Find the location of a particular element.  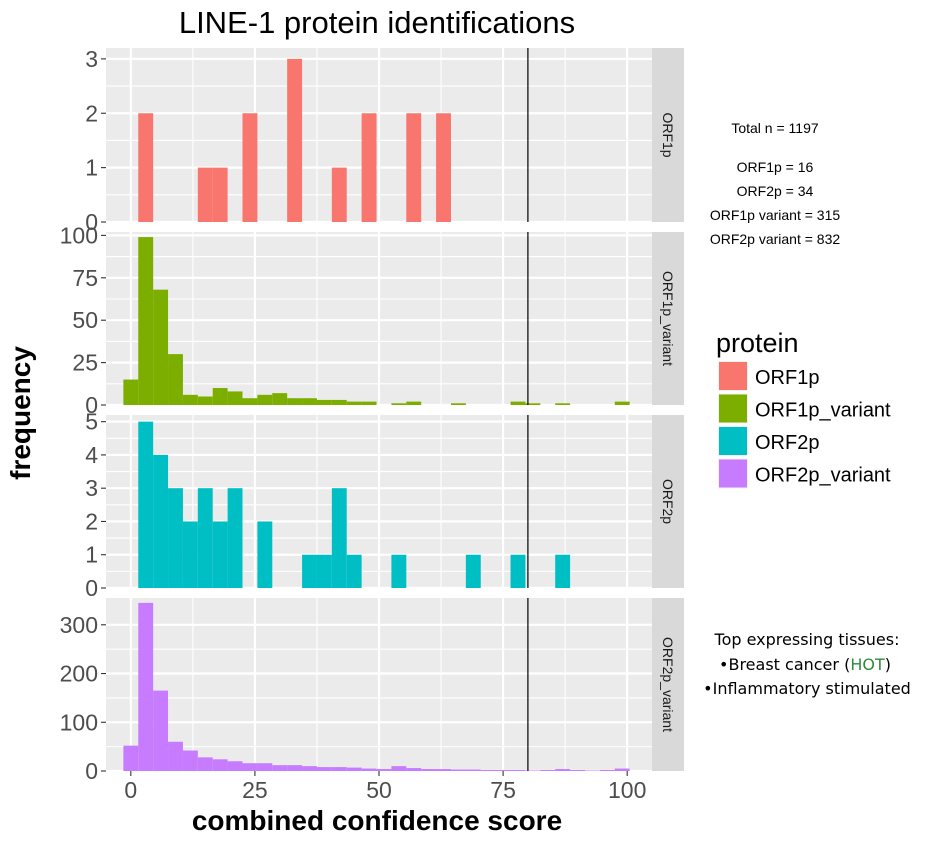

count-orf1p: ORF1p = 16 is located at coordinates (775, 167).